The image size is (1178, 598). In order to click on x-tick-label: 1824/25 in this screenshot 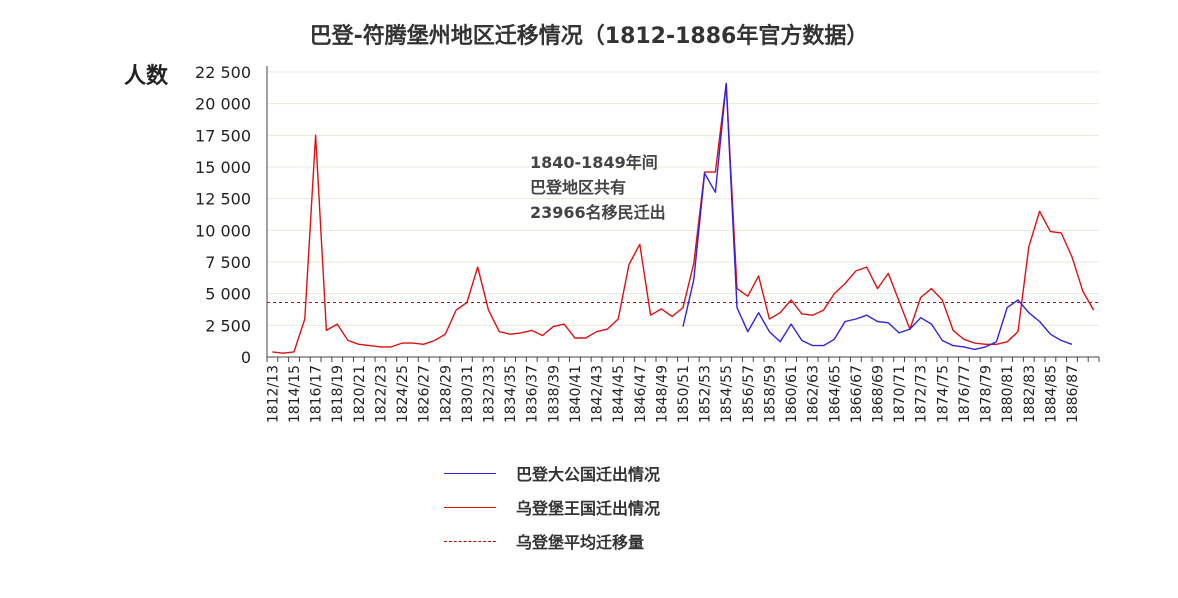, I will do `click(403, 394)`.